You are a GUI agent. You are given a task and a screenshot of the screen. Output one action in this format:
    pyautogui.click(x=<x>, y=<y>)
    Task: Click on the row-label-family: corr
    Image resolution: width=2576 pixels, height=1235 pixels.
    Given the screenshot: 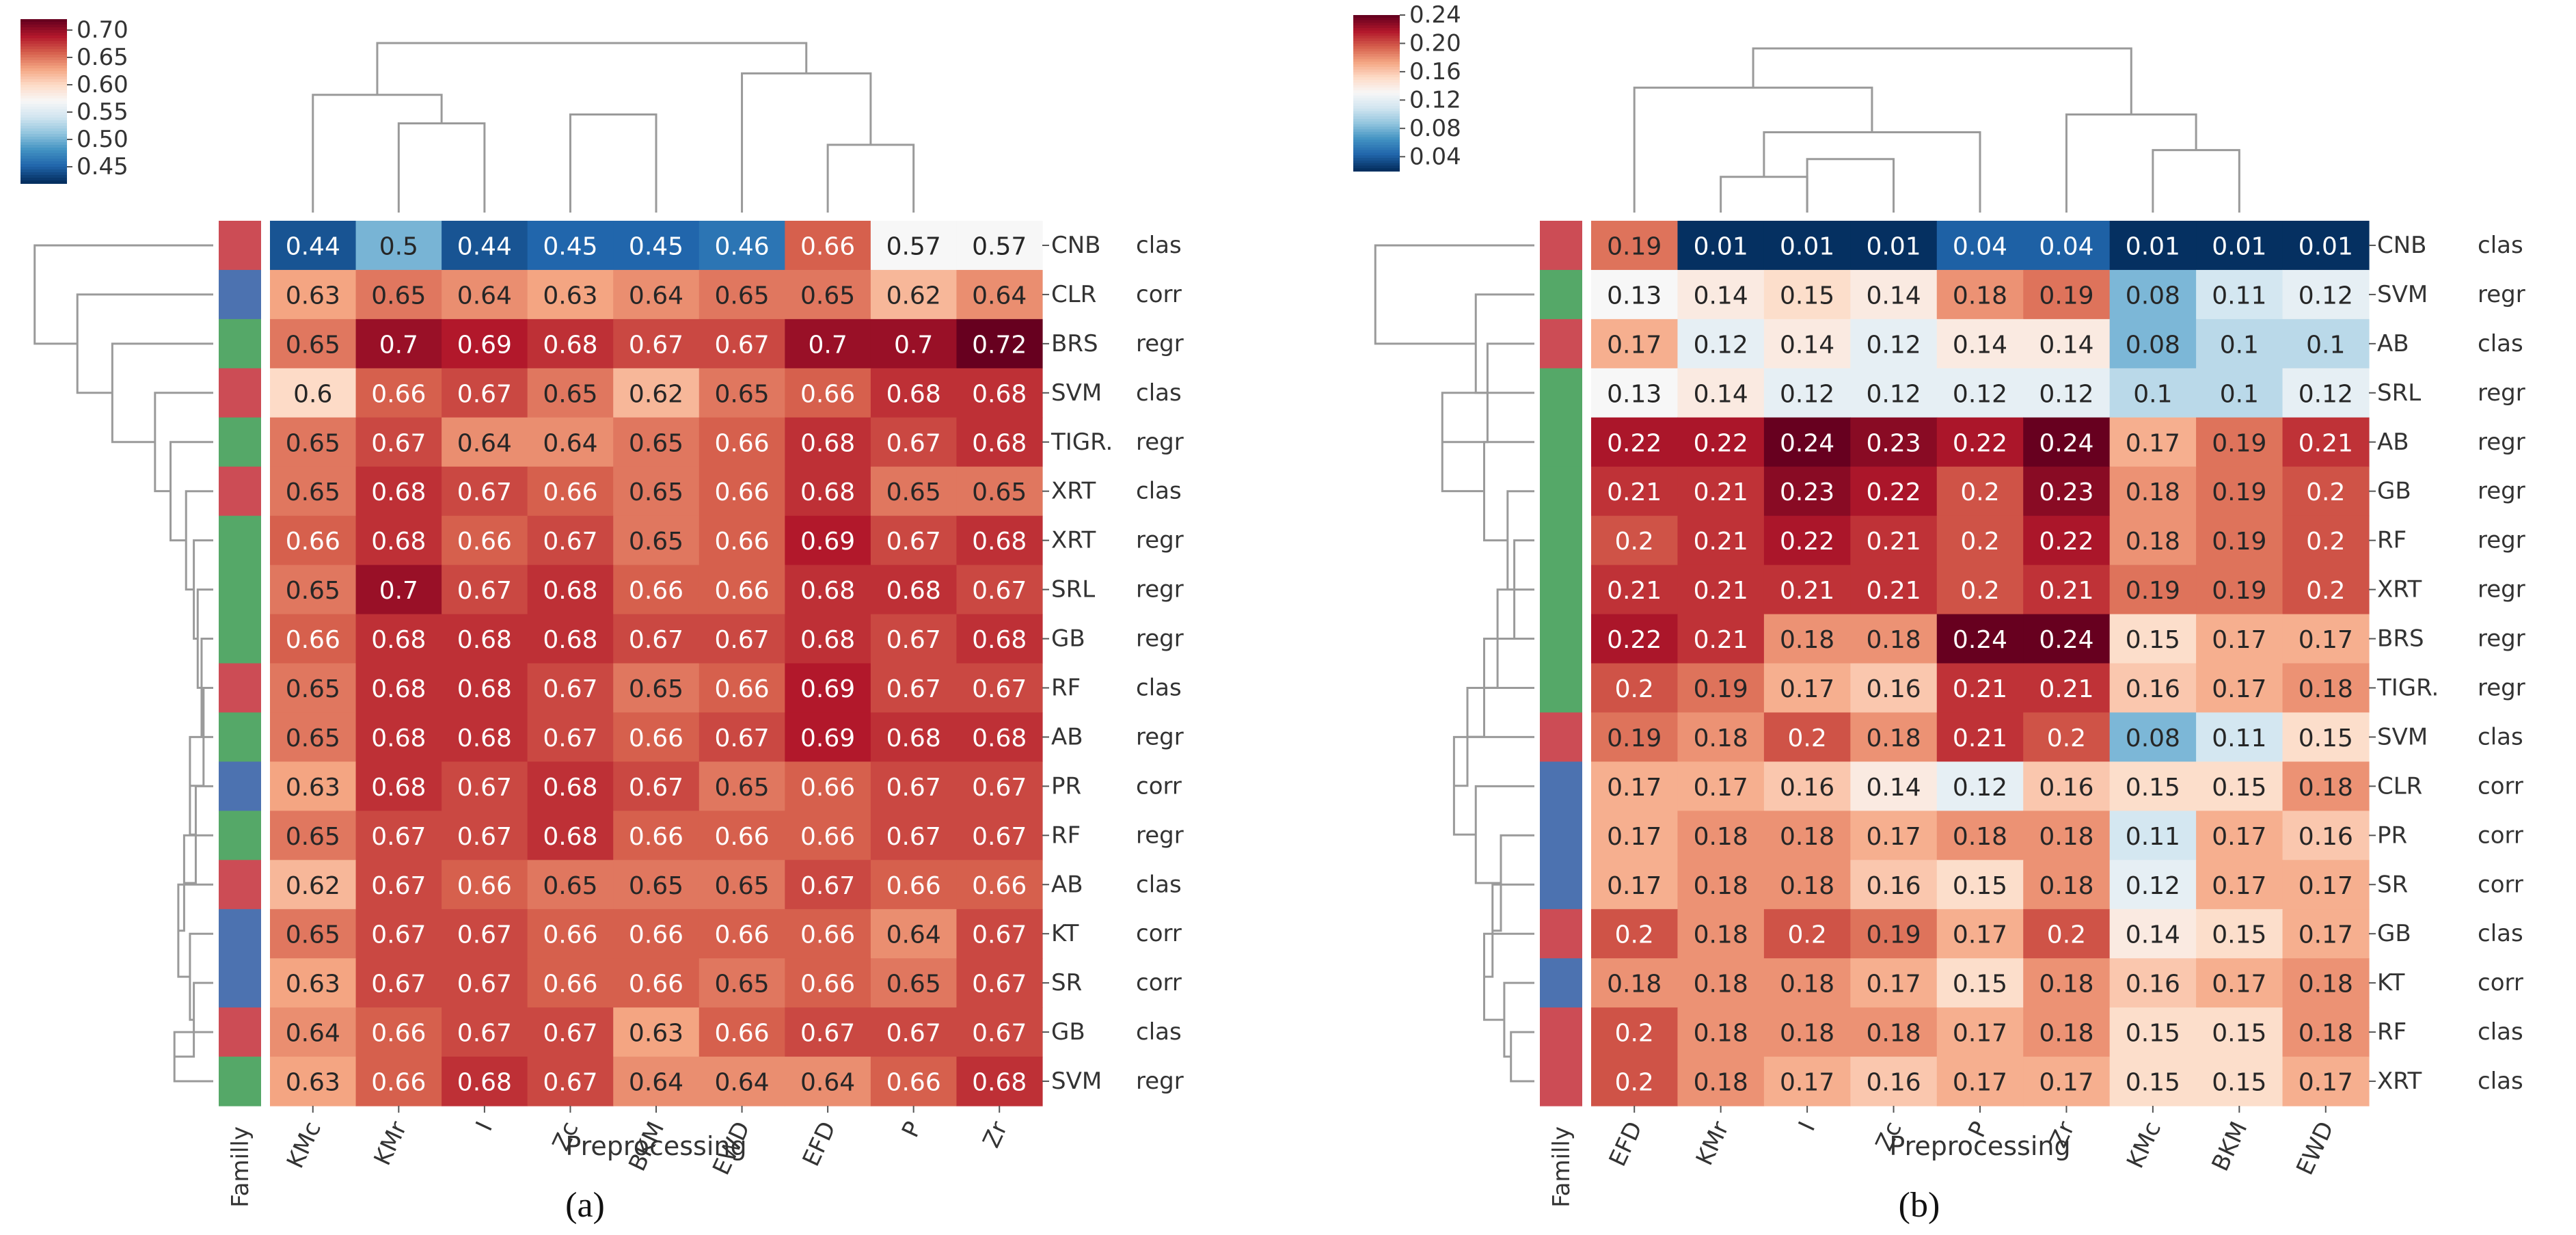 What is the action you would take?
    pyautogui.click(x=2501, y=884)
    